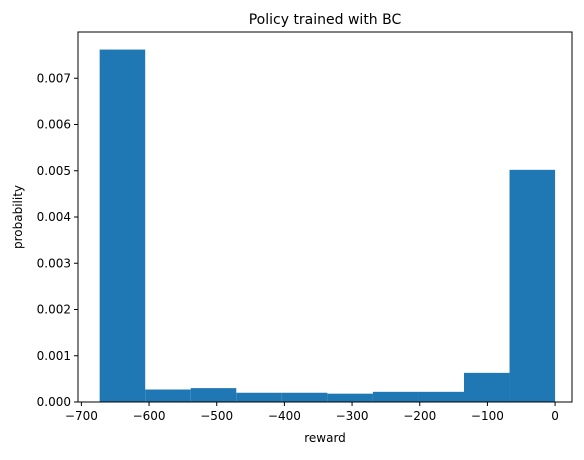 Image resolution: width=584 pixels, height=460 pixels. Describe the element at coordinates (54, 356) in the screenshot. I see `y-tick-label: 0.001` at that location.